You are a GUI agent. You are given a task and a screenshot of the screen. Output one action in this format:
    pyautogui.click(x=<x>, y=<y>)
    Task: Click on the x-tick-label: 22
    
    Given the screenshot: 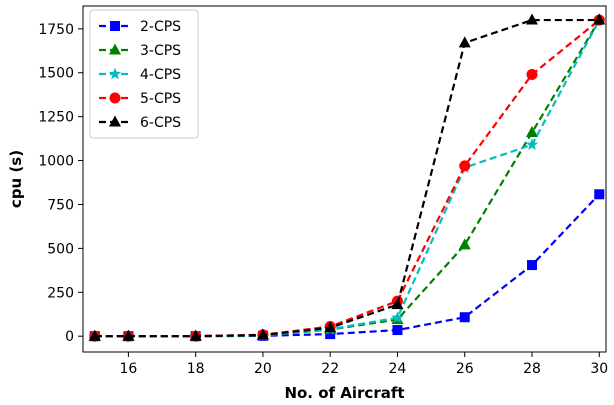 What is the action you would take?
    pyautogui.click(x=330, y=369)
    